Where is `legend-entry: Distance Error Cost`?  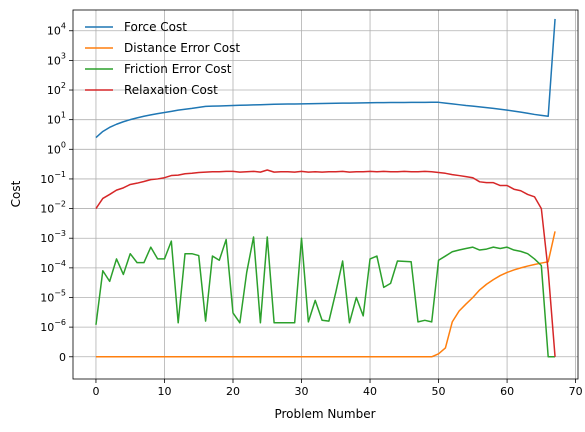
legend-entry: Distance Error Cost is located at coordinates (182, 48).